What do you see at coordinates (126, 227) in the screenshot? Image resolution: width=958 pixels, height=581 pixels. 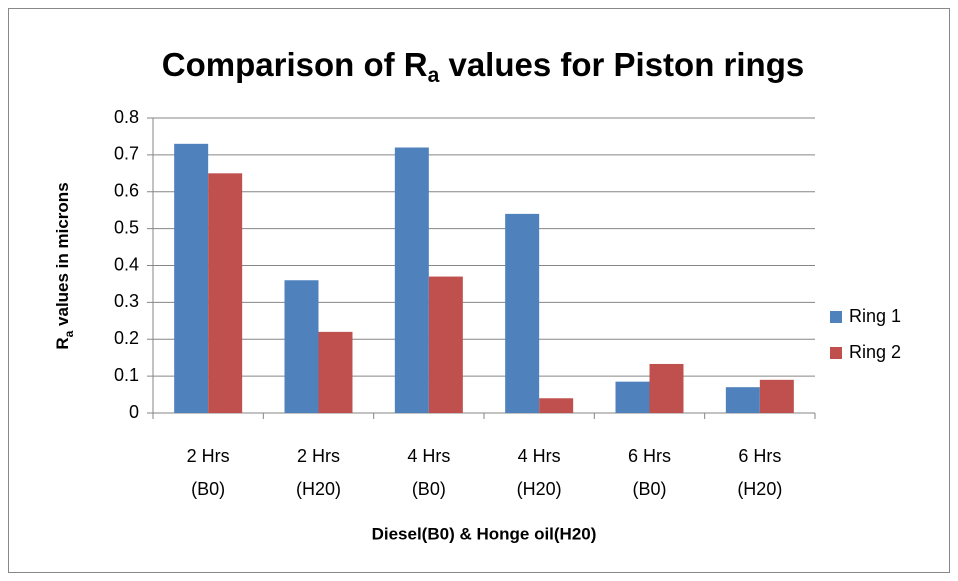 I see `y-tick-label: 0.5` at bounding box center [126, 227].